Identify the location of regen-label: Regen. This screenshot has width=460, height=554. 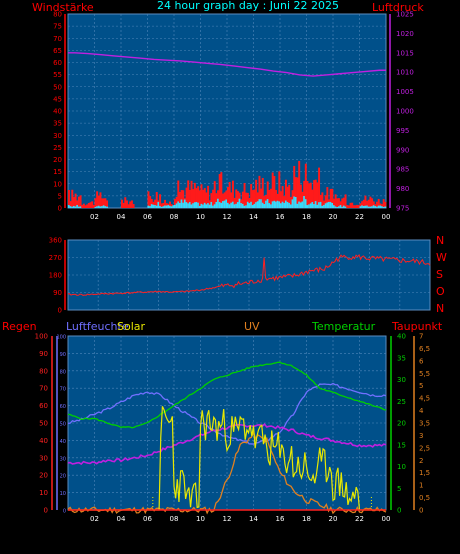
(19, 326).